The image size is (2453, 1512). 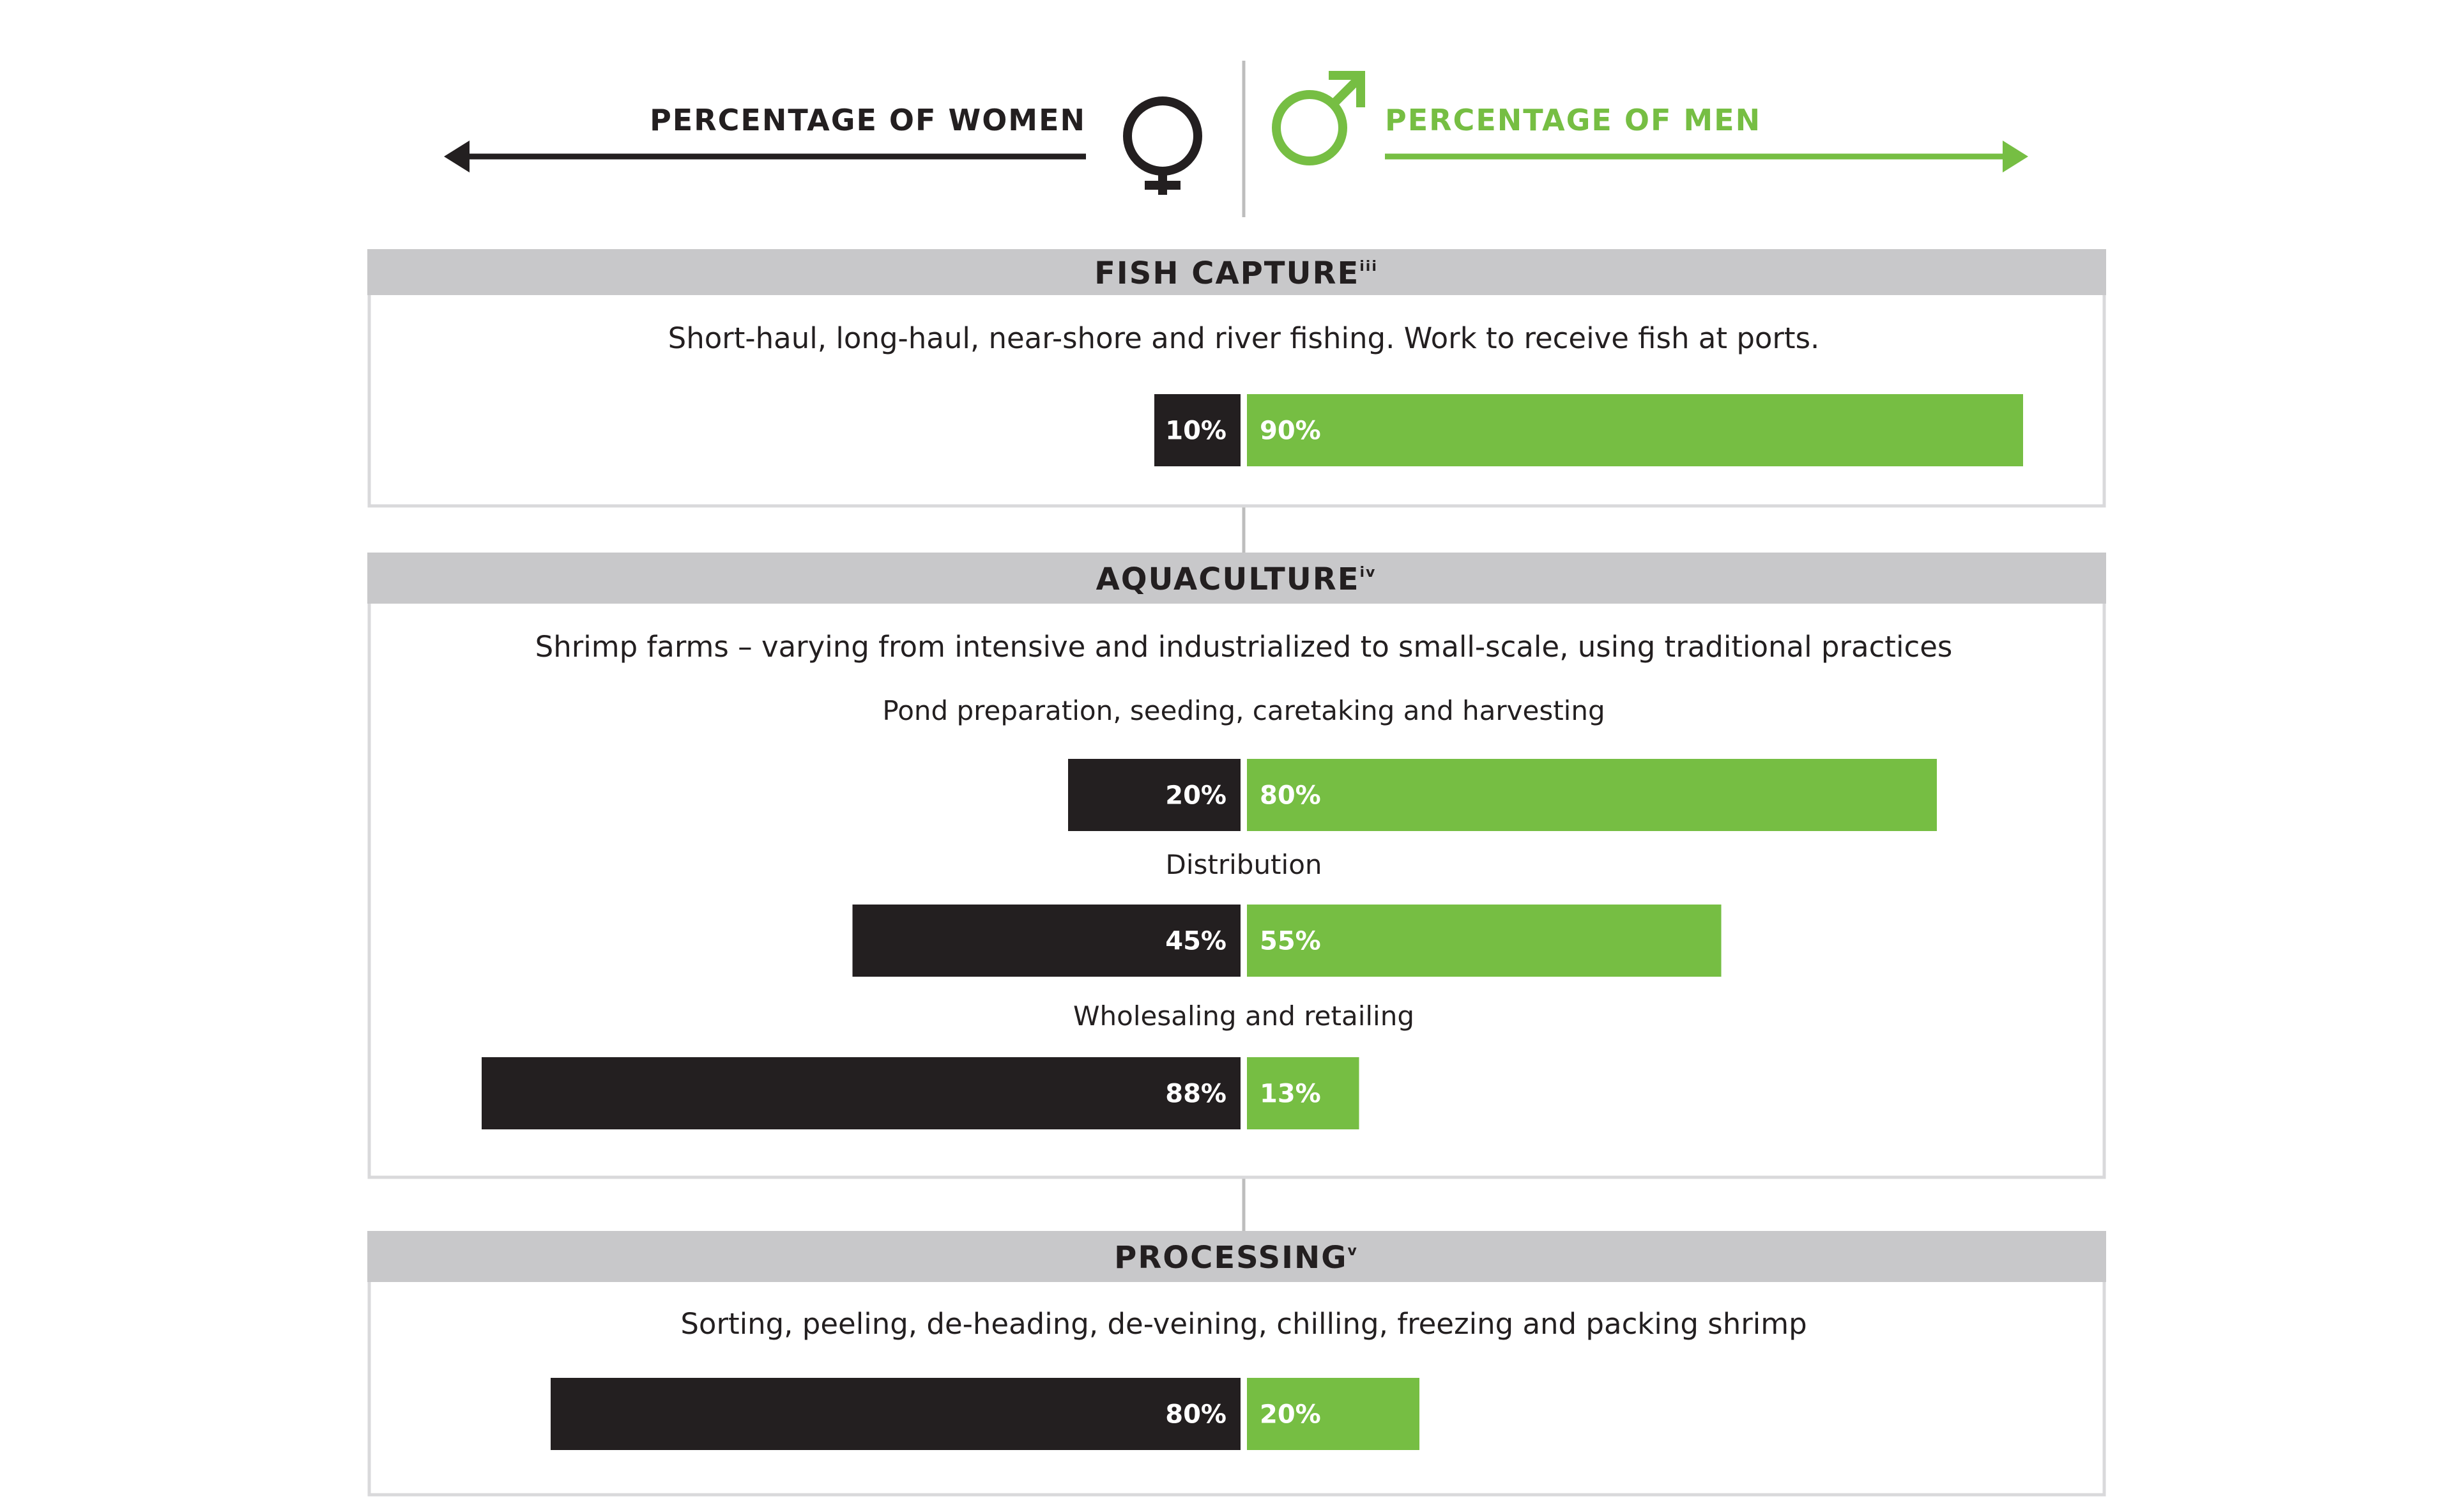 I want to click on women-bar-label: 88%, so click(x=1195, y=1094).